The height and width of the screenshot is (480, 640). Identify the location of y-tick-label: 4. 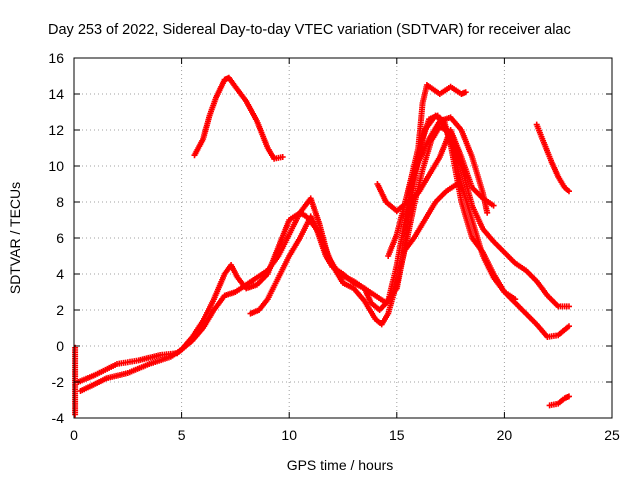
(60, 274).